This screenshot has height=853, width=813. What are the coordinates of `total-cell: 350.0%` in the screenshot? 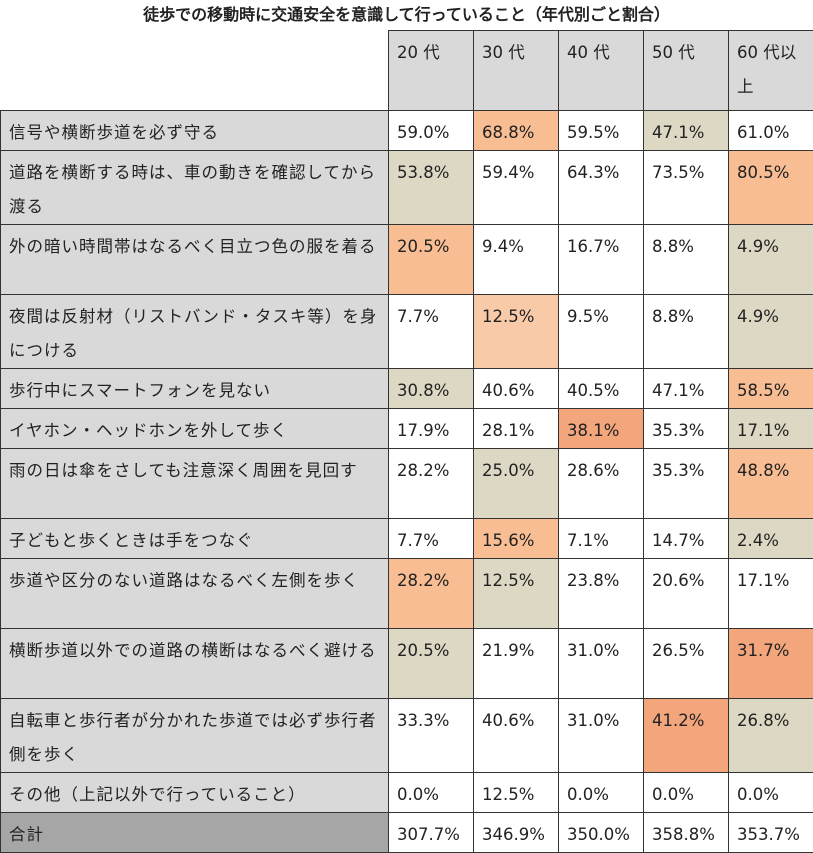 It's located at (601, 833).